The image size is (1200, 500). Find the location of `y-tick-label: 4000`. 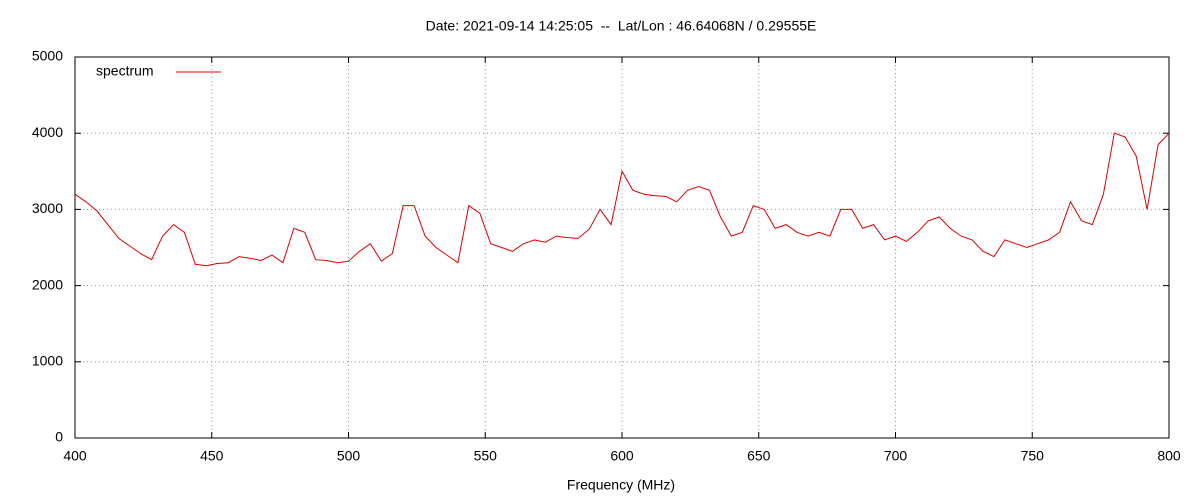

y-tick-label: 4000 is located at coordinates (47, 132).